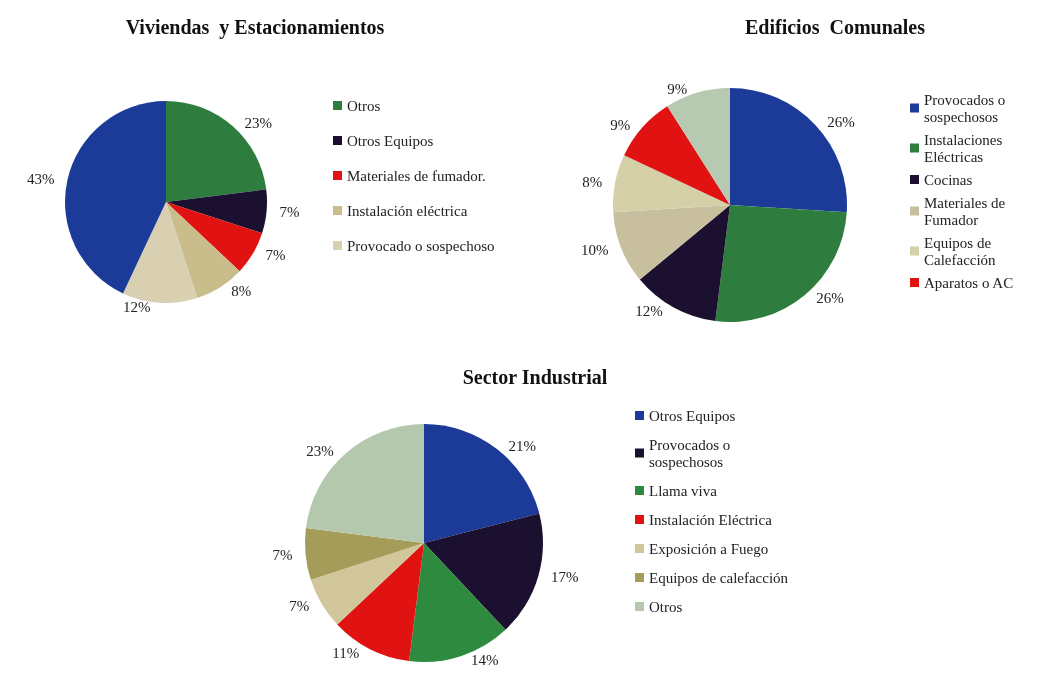 Image resolution: width=1056 pixels, height=684 pixels. Describe the element at coordinates (960, 251) in the screenshot. I see `legend-label: Equipos de Calefacción` at that location.